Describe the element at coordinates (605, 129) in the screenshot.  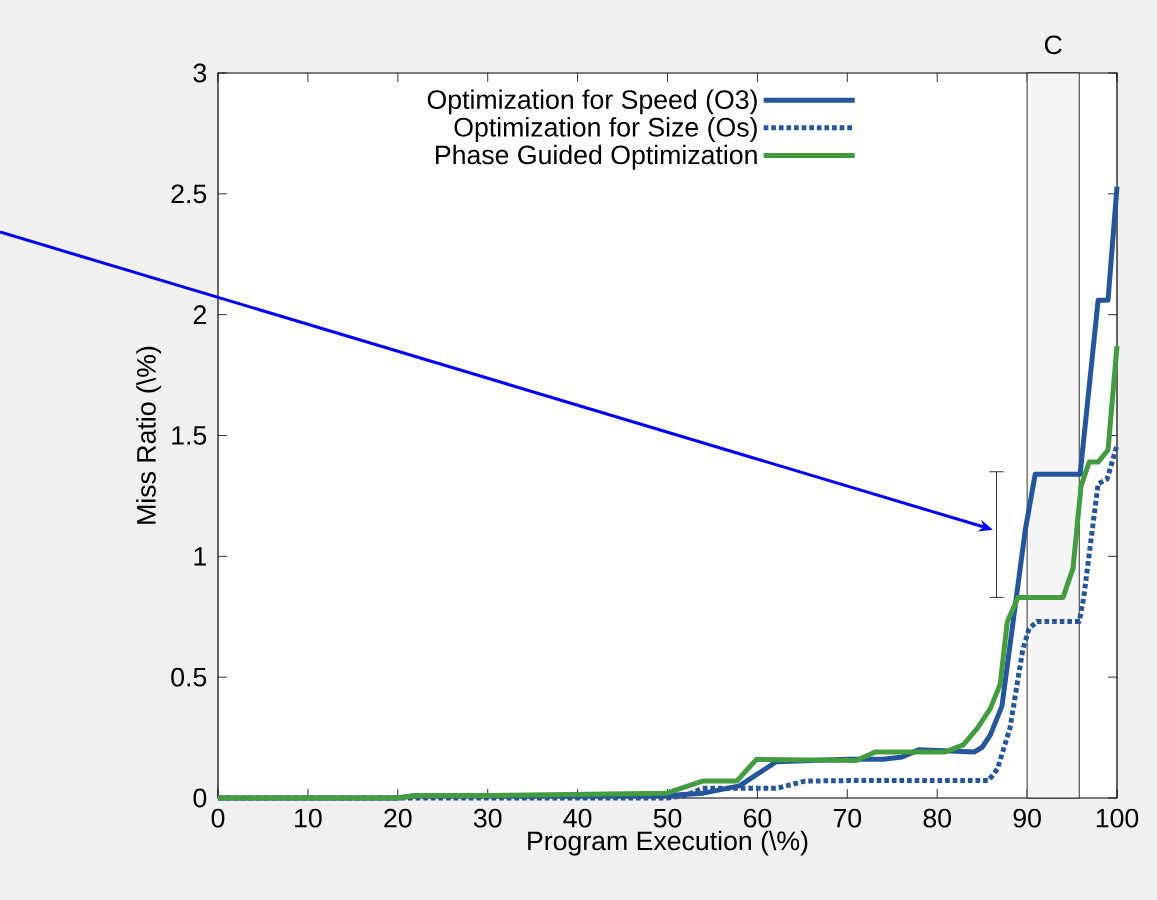
I see `legend-label: Optimization for Size (Os)` at that location.